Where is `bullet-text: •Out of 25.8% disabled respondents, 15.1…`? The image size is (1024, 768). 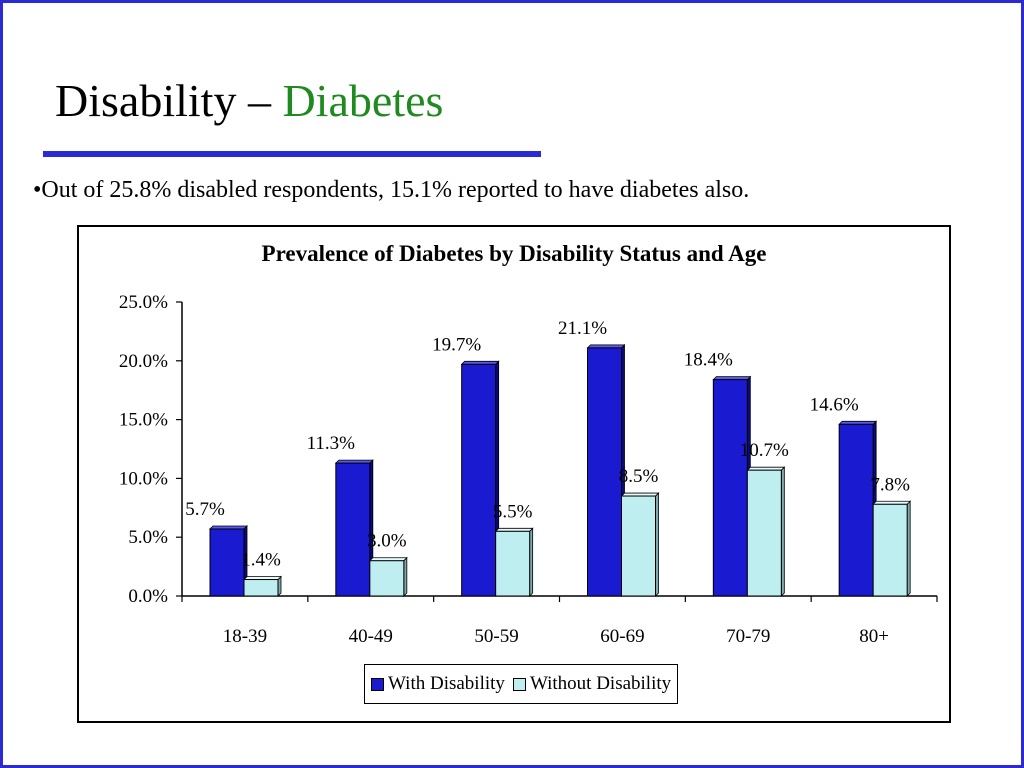 bullet-text: •Out of 25.8% disabled respondents, 15.1… is located at coordinates (391, 190).